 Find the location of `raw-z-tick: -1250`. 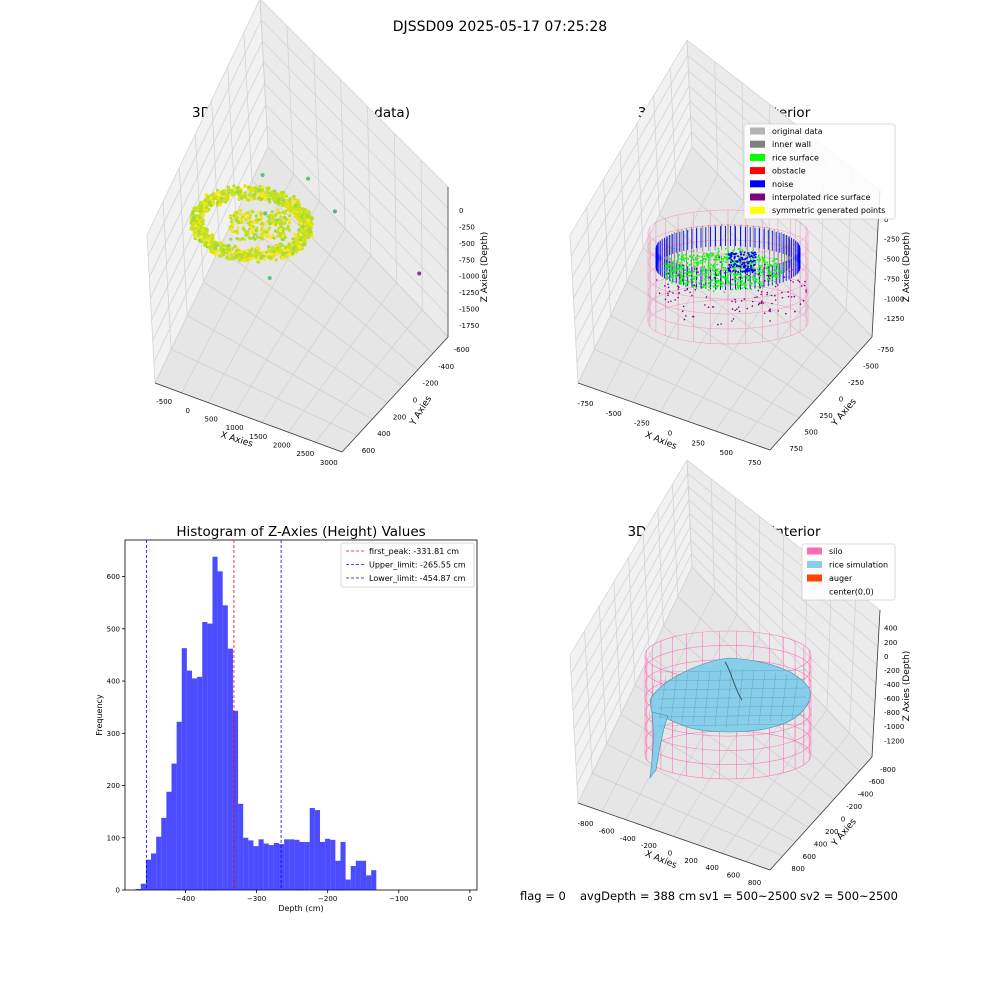

raw-z-tick: -1250 is located at coordinates (469, 293).